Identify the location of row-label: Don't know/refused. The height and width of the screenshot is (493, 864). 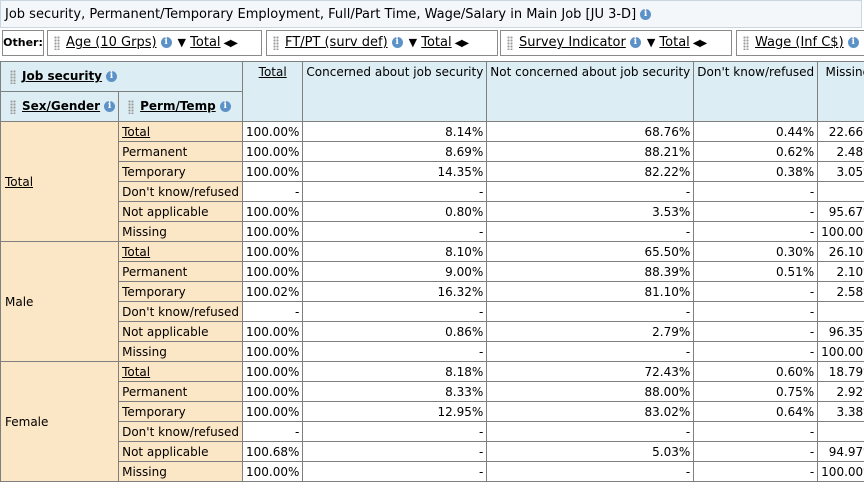
(180, 311).